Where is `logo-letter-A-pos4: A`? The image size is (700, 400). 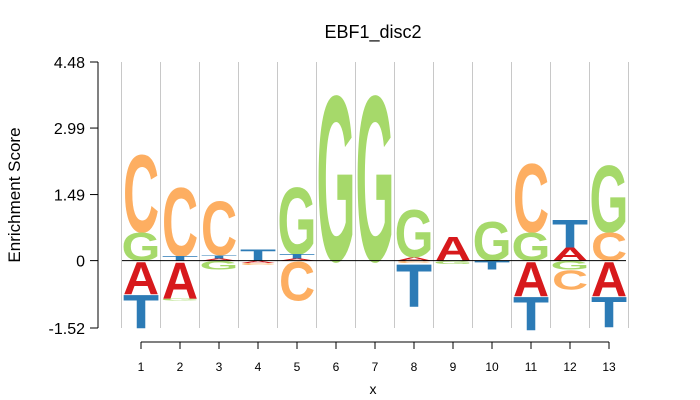
logo-letter-A-pos4: A is located at coordinates (258, 261).